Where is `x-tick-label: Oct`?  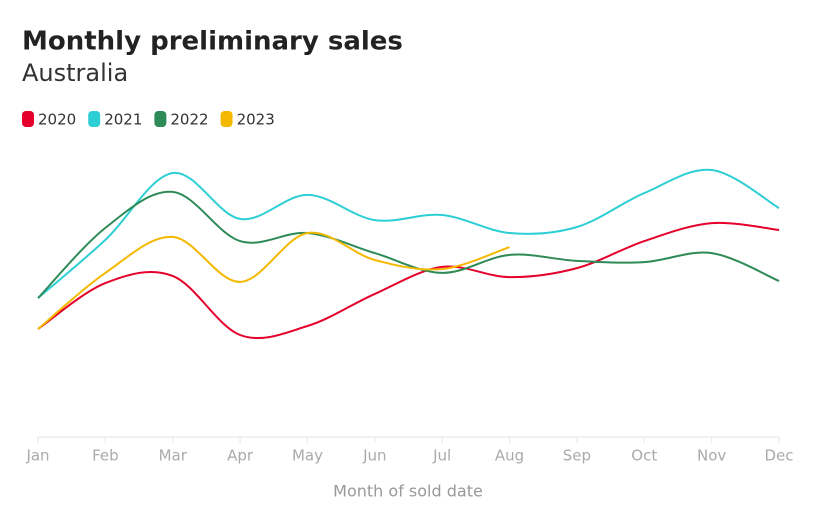 x-tick-label: Oct is located at coordinates (644, 456).